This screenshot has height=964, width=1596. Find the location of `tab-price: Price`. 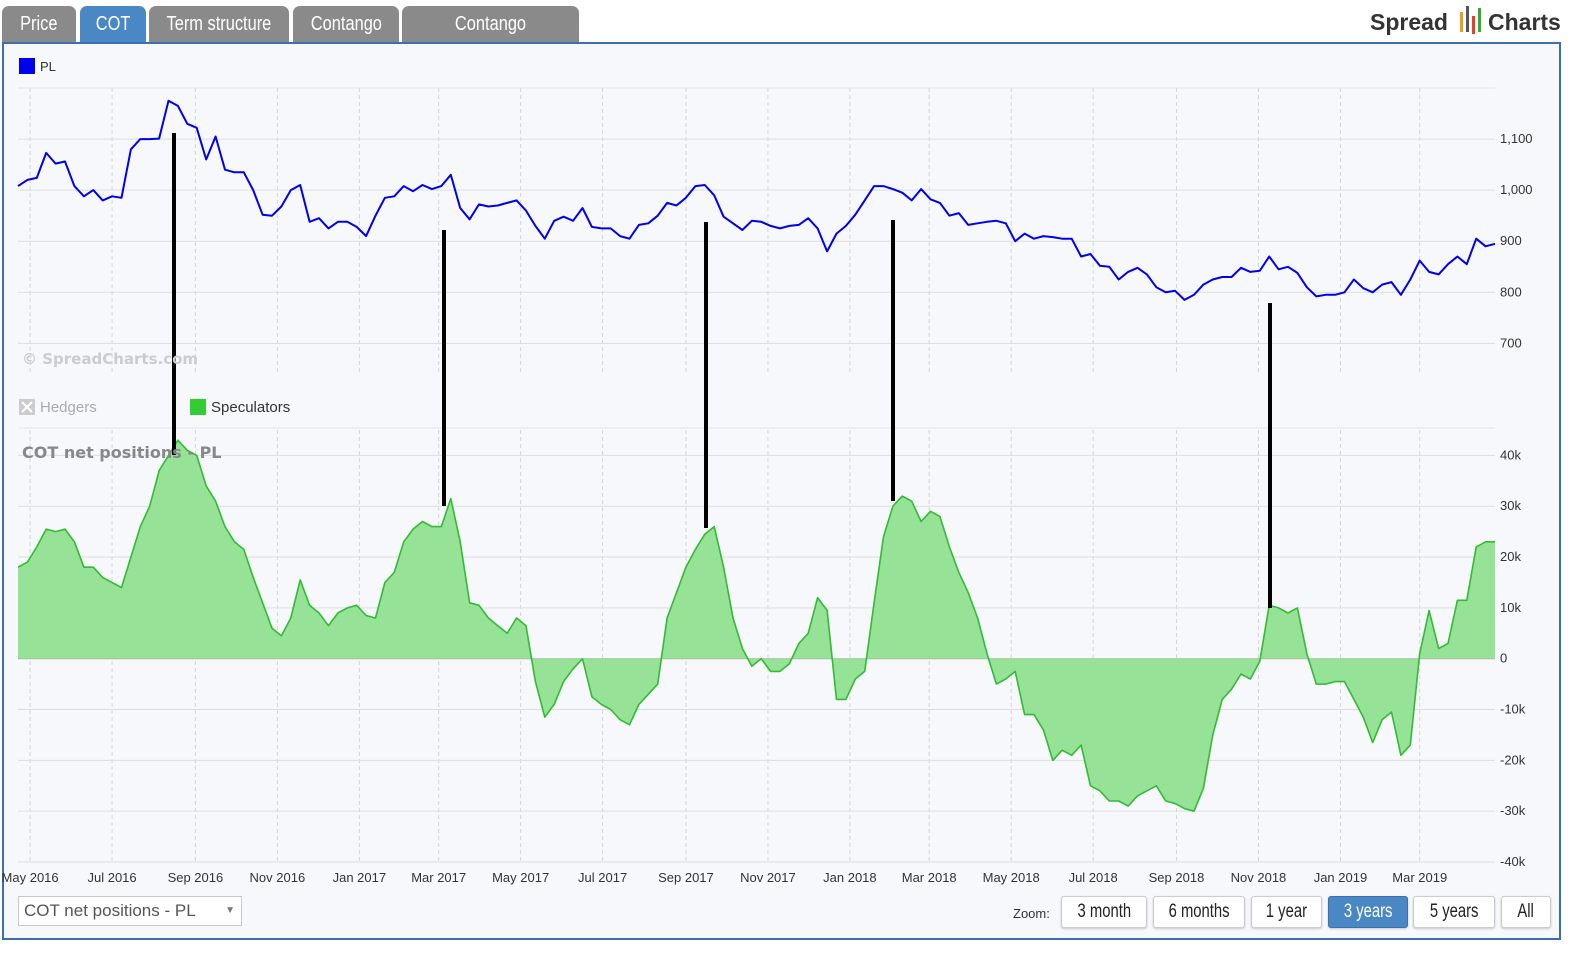

tab-price: Price is located at coordinates (39, 24).